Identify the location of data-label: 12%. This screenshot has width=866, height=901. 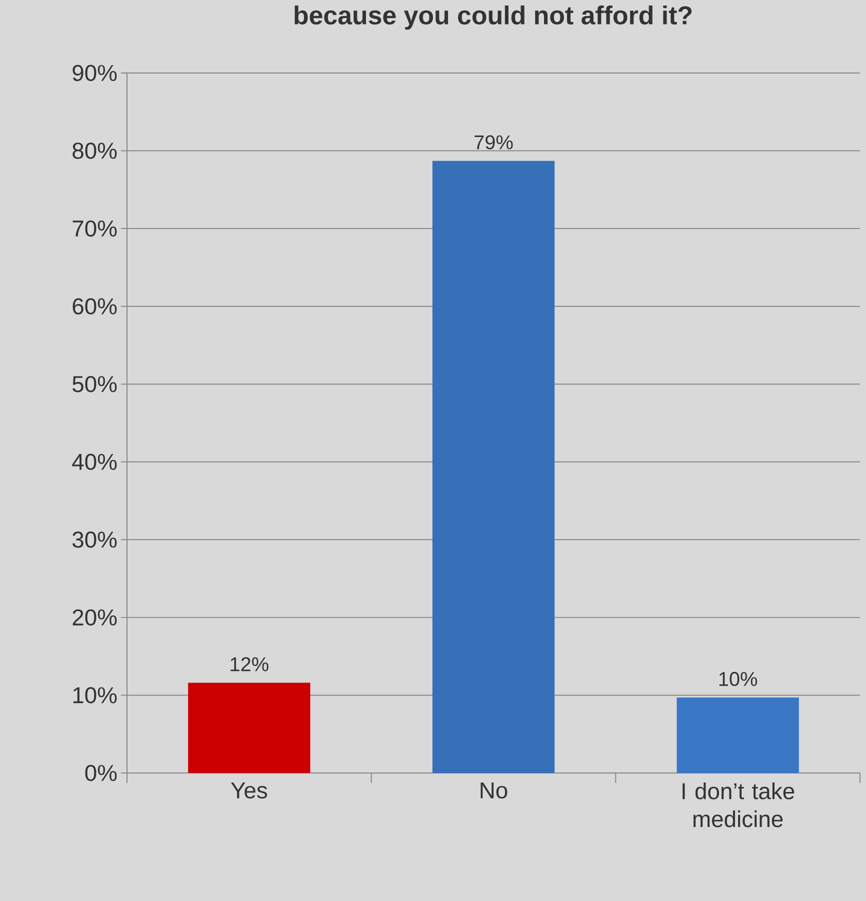
(249, 664).